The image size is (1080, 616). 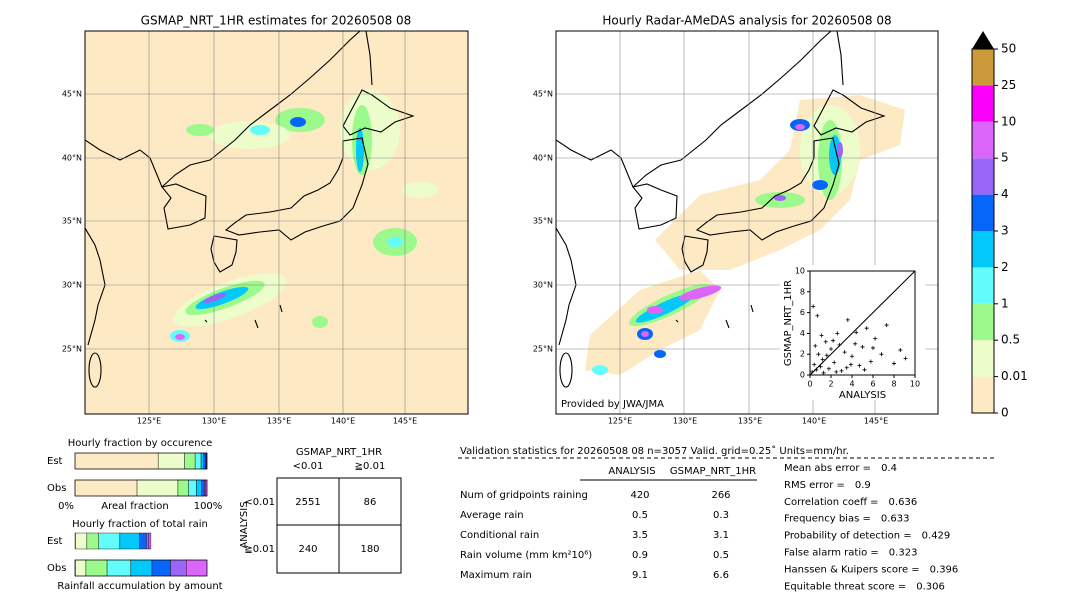 What do you see at coordinates (307, 549) in the screenshot?
I see `table-cell: 240` at bounding box center [307, 549].